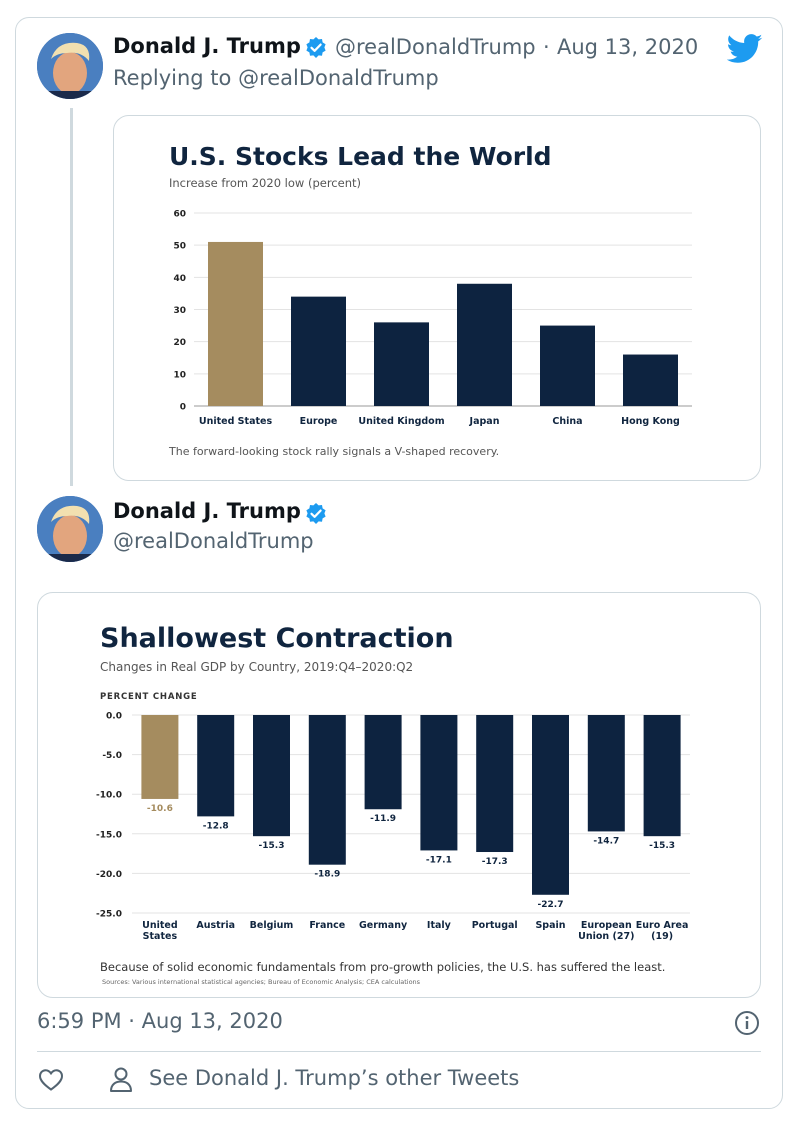  What do you see at coordinates (265, 183) in the screenshot?
I see `chart-subtitle: Increase from 2020 low (percent)` at bounding box center [265, 183].